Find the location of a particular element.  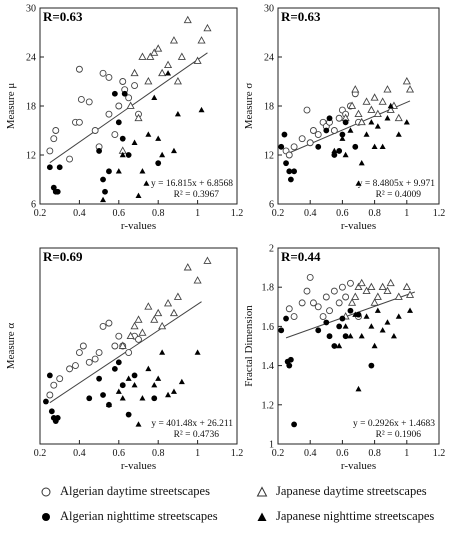

regression-line is located at coordinates (350, 315).